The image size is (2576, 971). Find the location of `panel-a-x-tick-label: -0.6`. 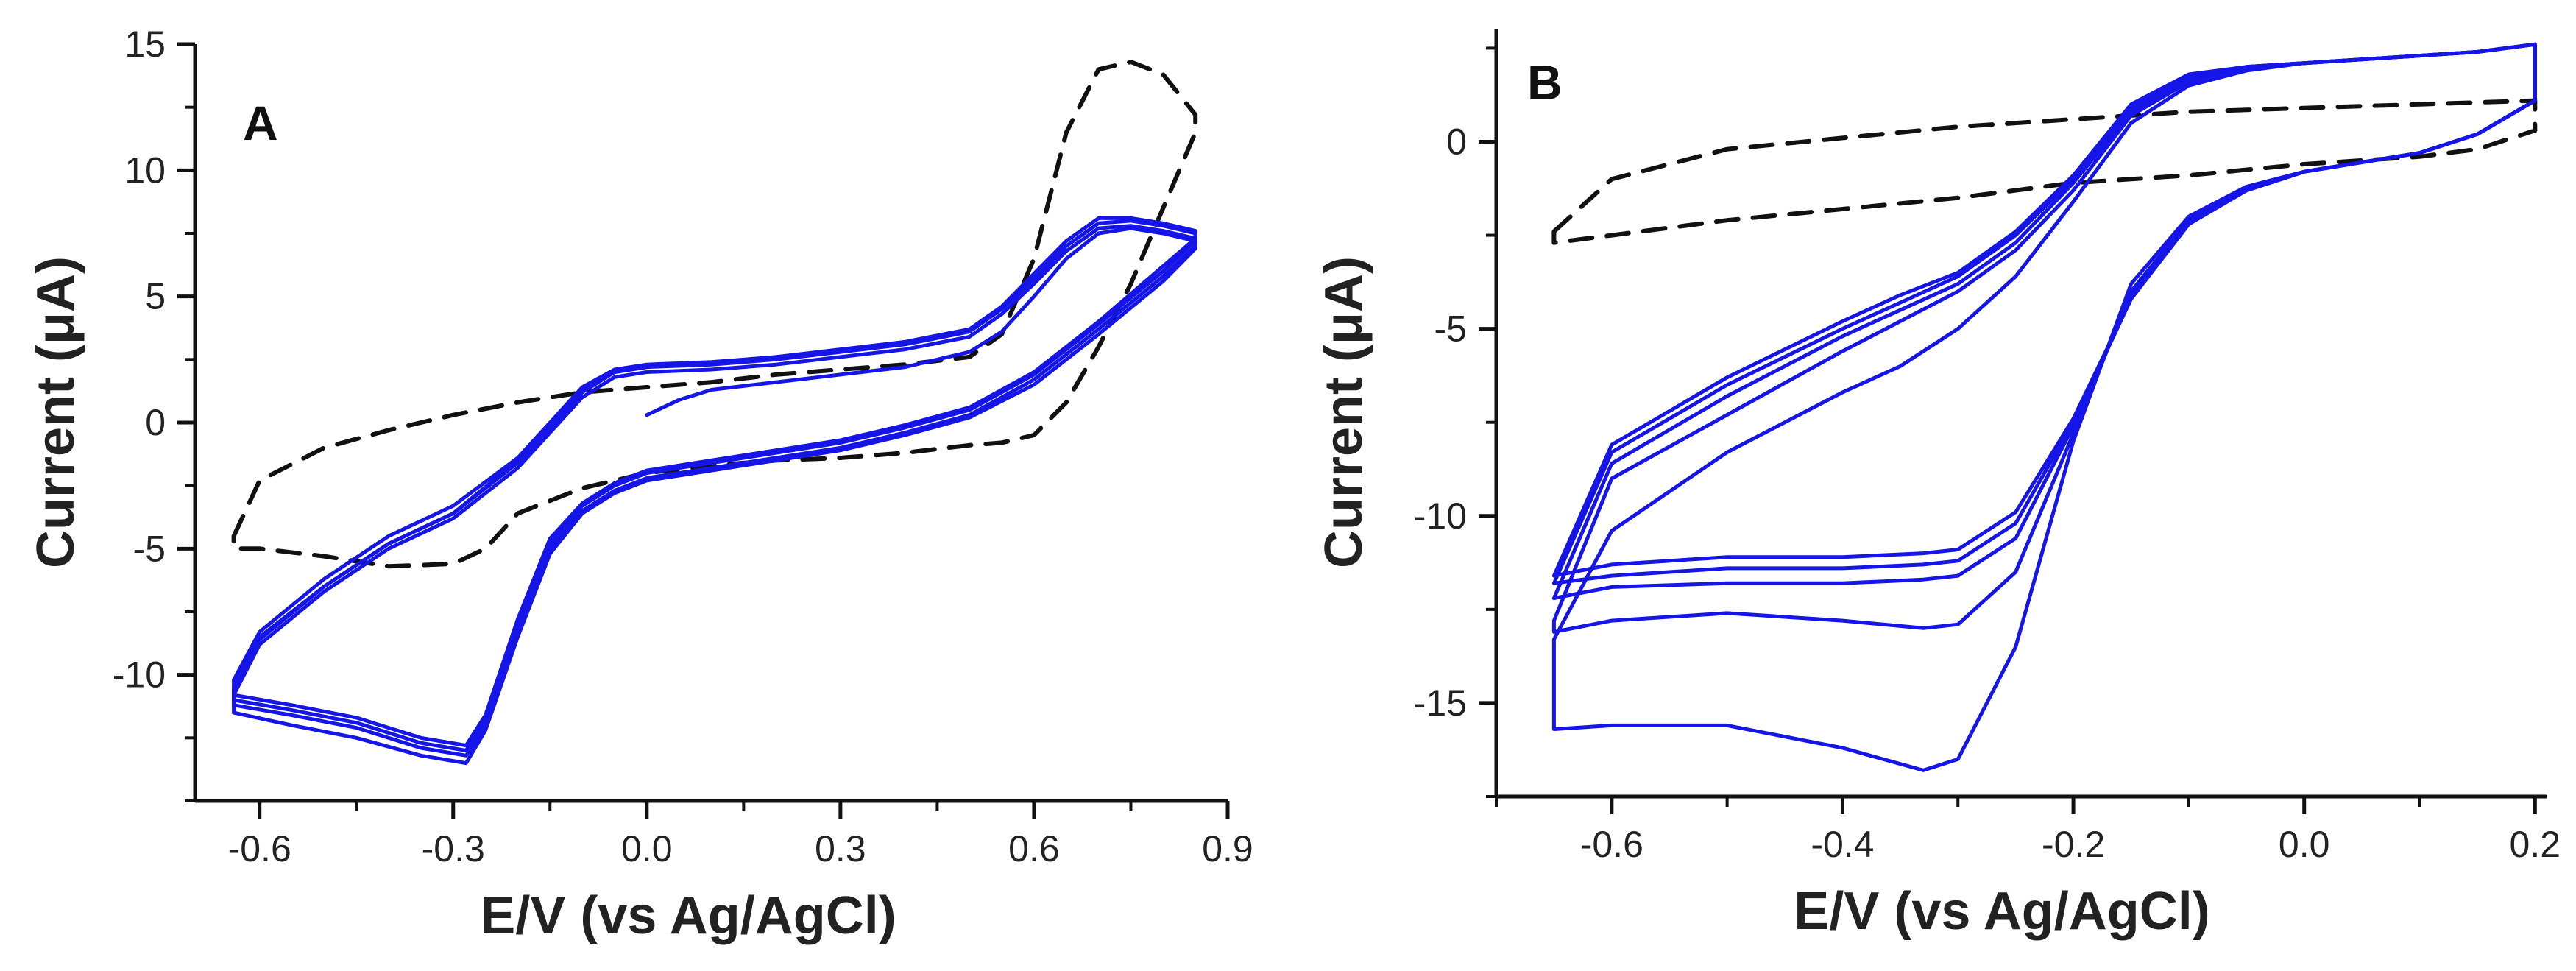

panel-a-x-tick-label: -0.6 is located at coordinates (259, 848).